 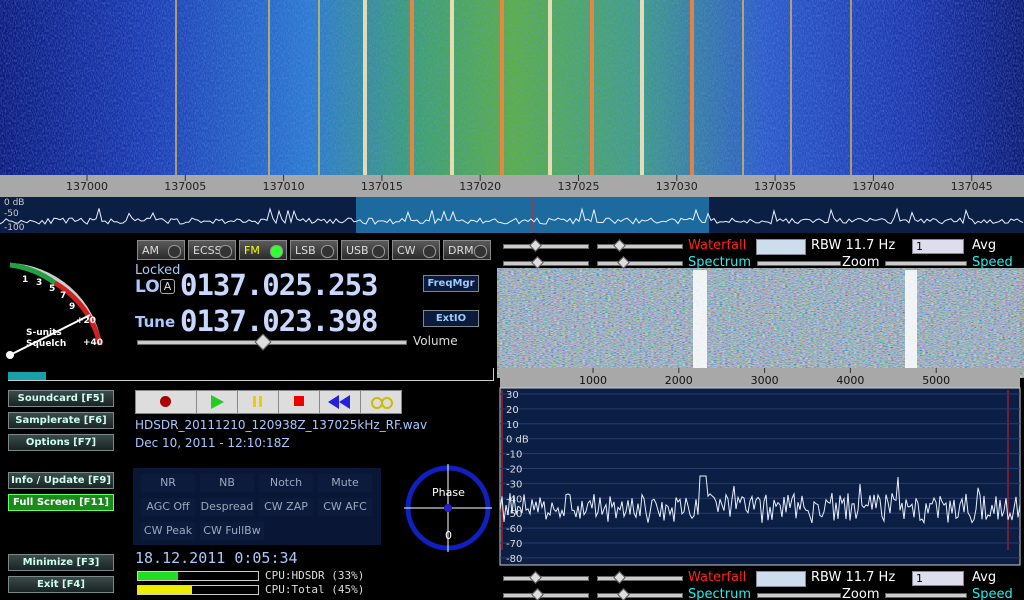 I want to click on clock: 18.12.2011 0:05:34, so click(x=216, y=558).